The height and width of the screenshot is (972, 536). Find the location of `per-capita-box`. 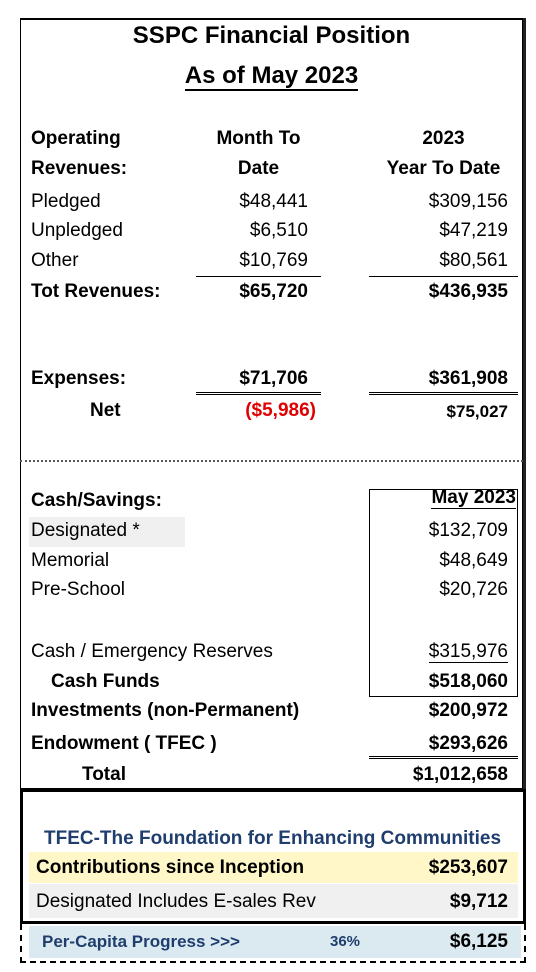

per-capita-box is located at coordinates (273, 943).